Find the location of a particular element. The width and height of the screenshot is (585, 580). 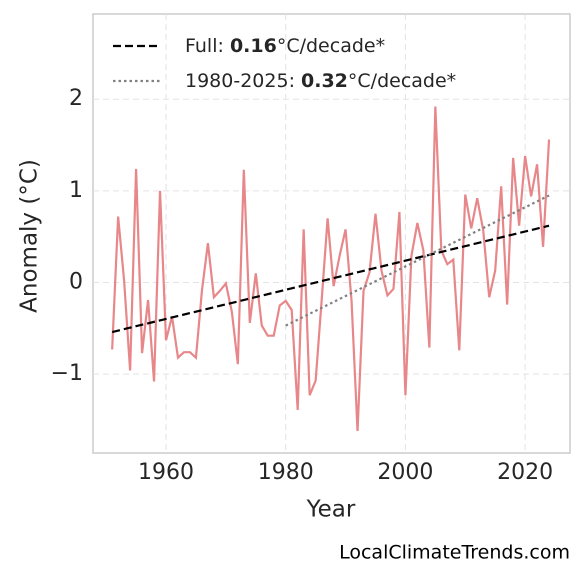

legend-label-part: 0.32 is located at coordinates (324, 81).